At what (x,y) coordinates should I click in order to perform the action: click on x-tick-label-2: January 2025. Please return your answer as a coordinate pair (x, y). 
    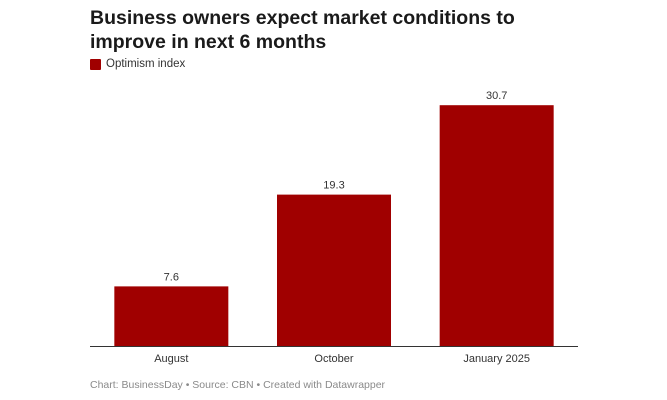
    Looking at the image, I should click on (496, 359).